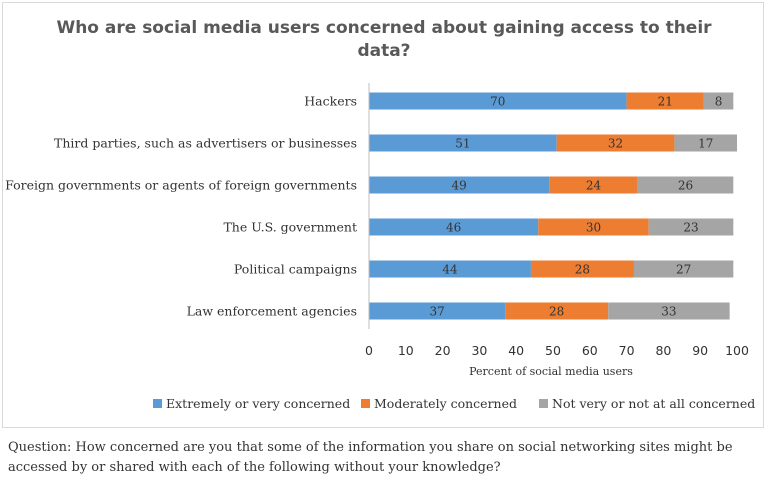 The image size is (768, 494). Describe the element at coordinates (551, 371) in the screenshot. I see `x-axis-label: Percent of social media users` at that location.